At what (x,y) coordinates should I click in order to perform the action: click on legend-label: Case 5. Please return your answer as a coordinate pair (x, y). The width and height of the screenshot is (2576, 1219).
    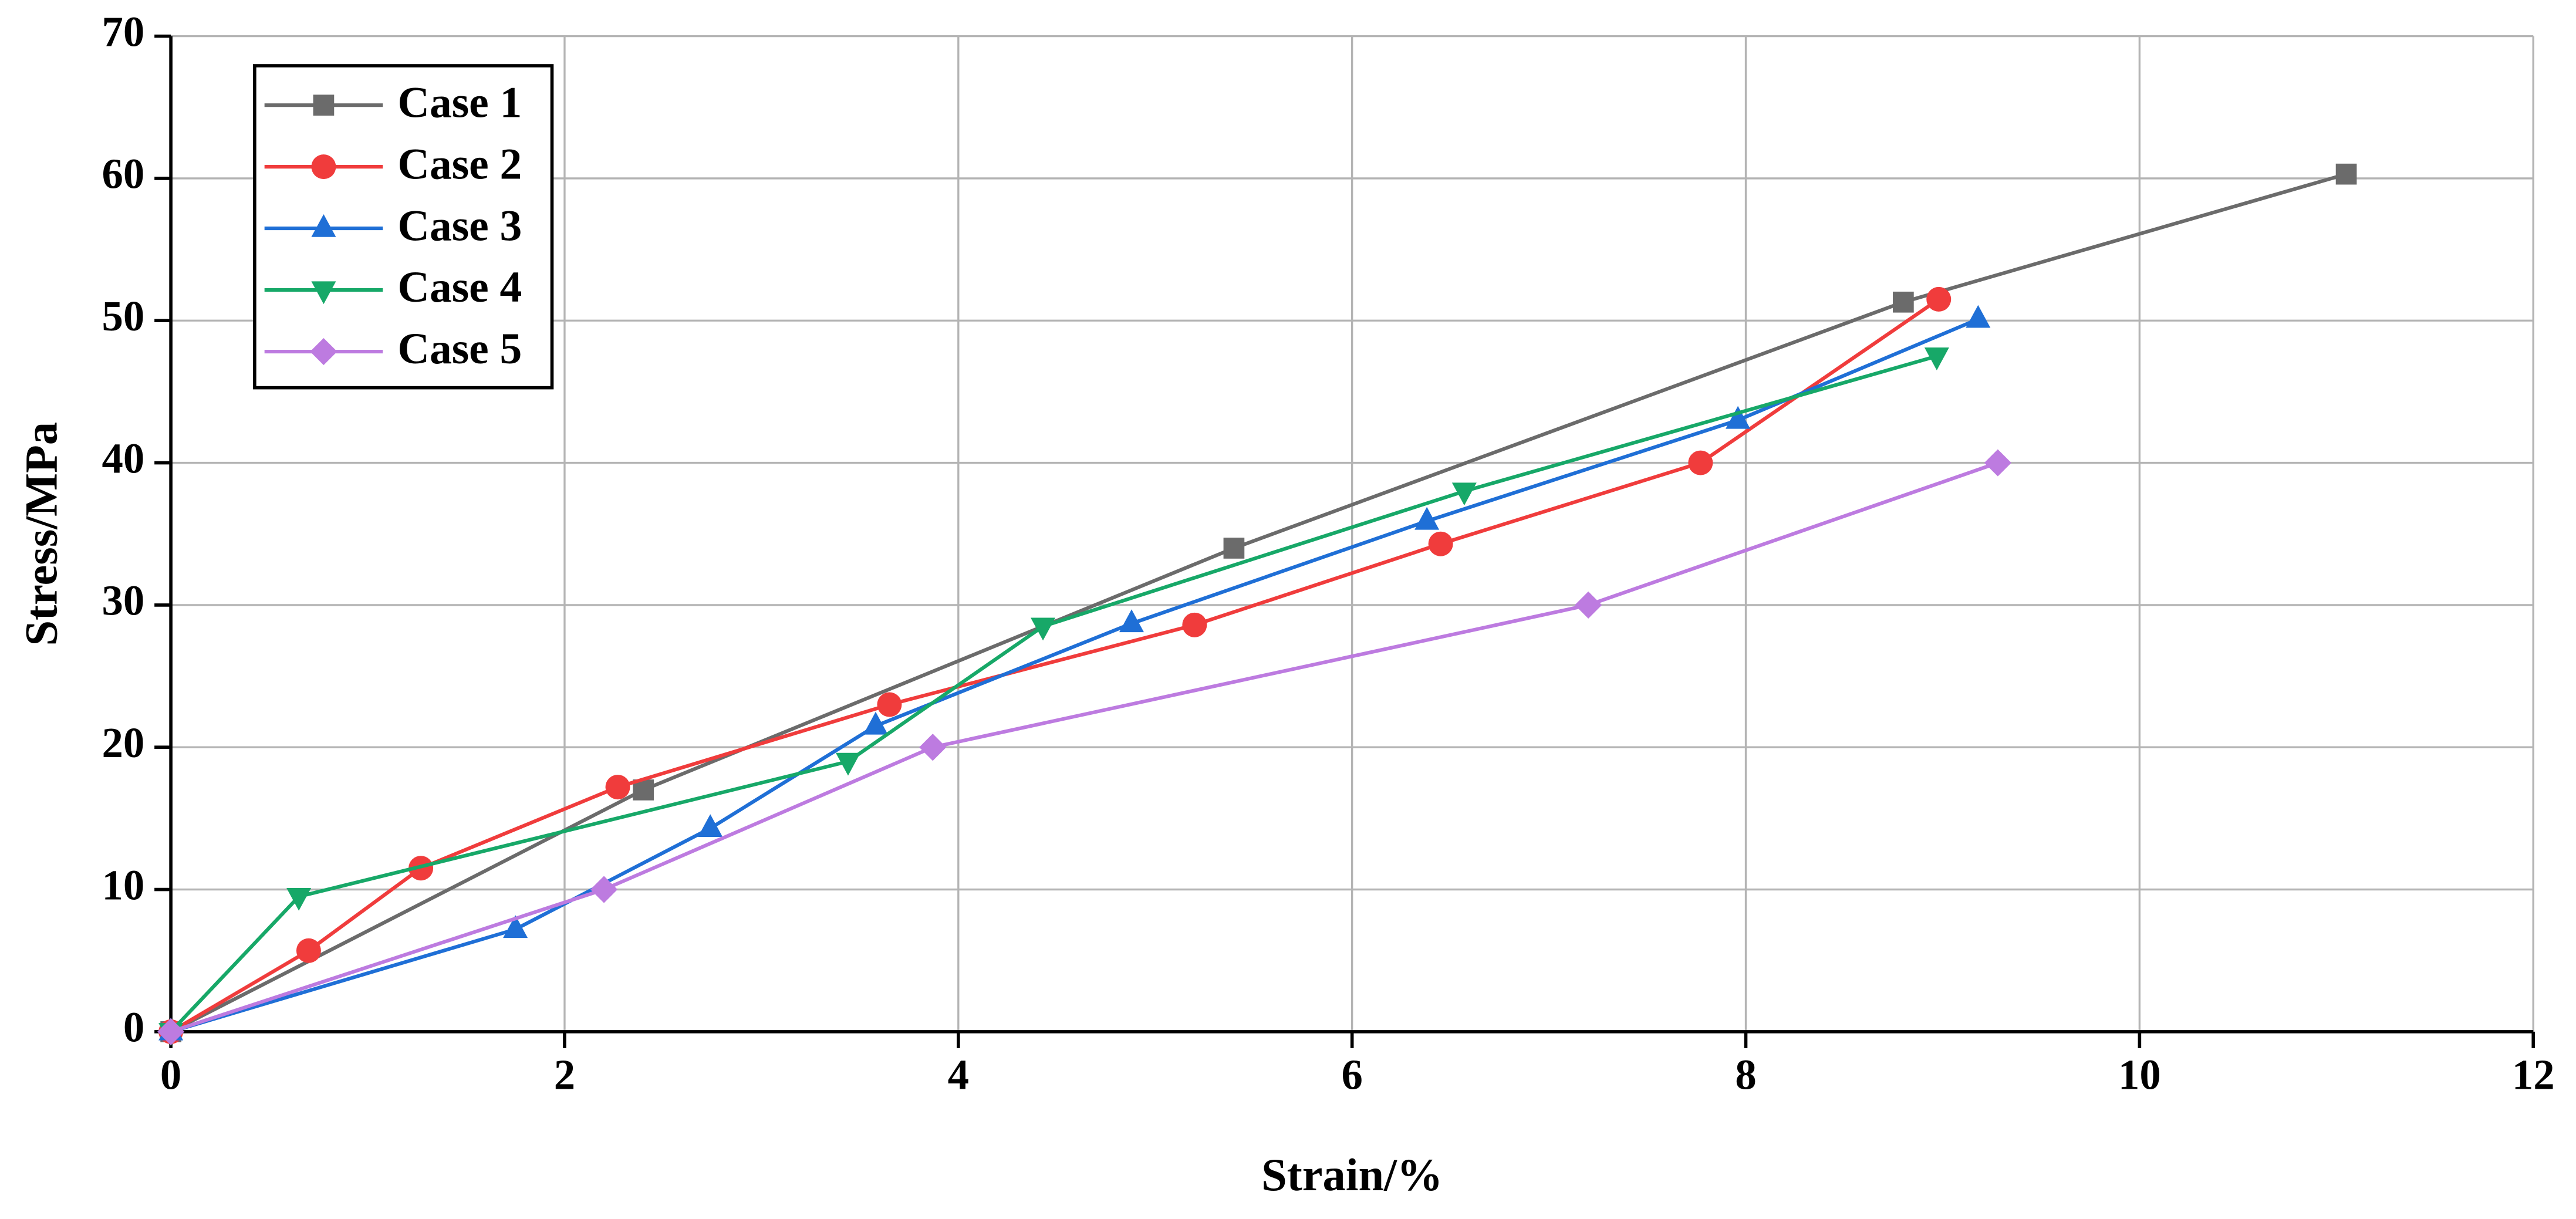
    Looking at the image, I should click on (459, 349).